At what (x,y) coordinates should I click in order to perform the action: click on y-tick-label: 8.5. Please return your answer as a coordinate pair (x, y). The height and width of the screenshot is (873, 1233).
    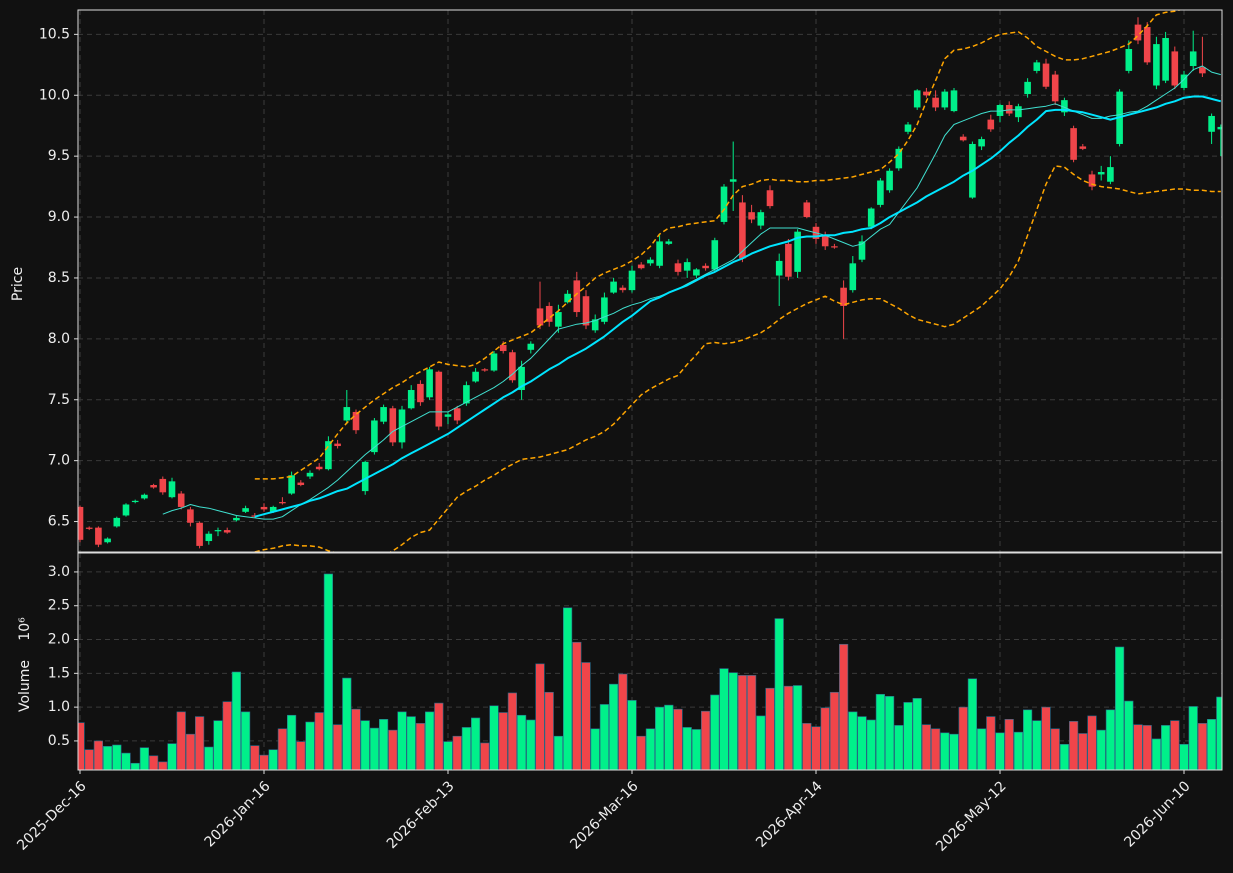
    Looking at the image, I should click on (59, 278).